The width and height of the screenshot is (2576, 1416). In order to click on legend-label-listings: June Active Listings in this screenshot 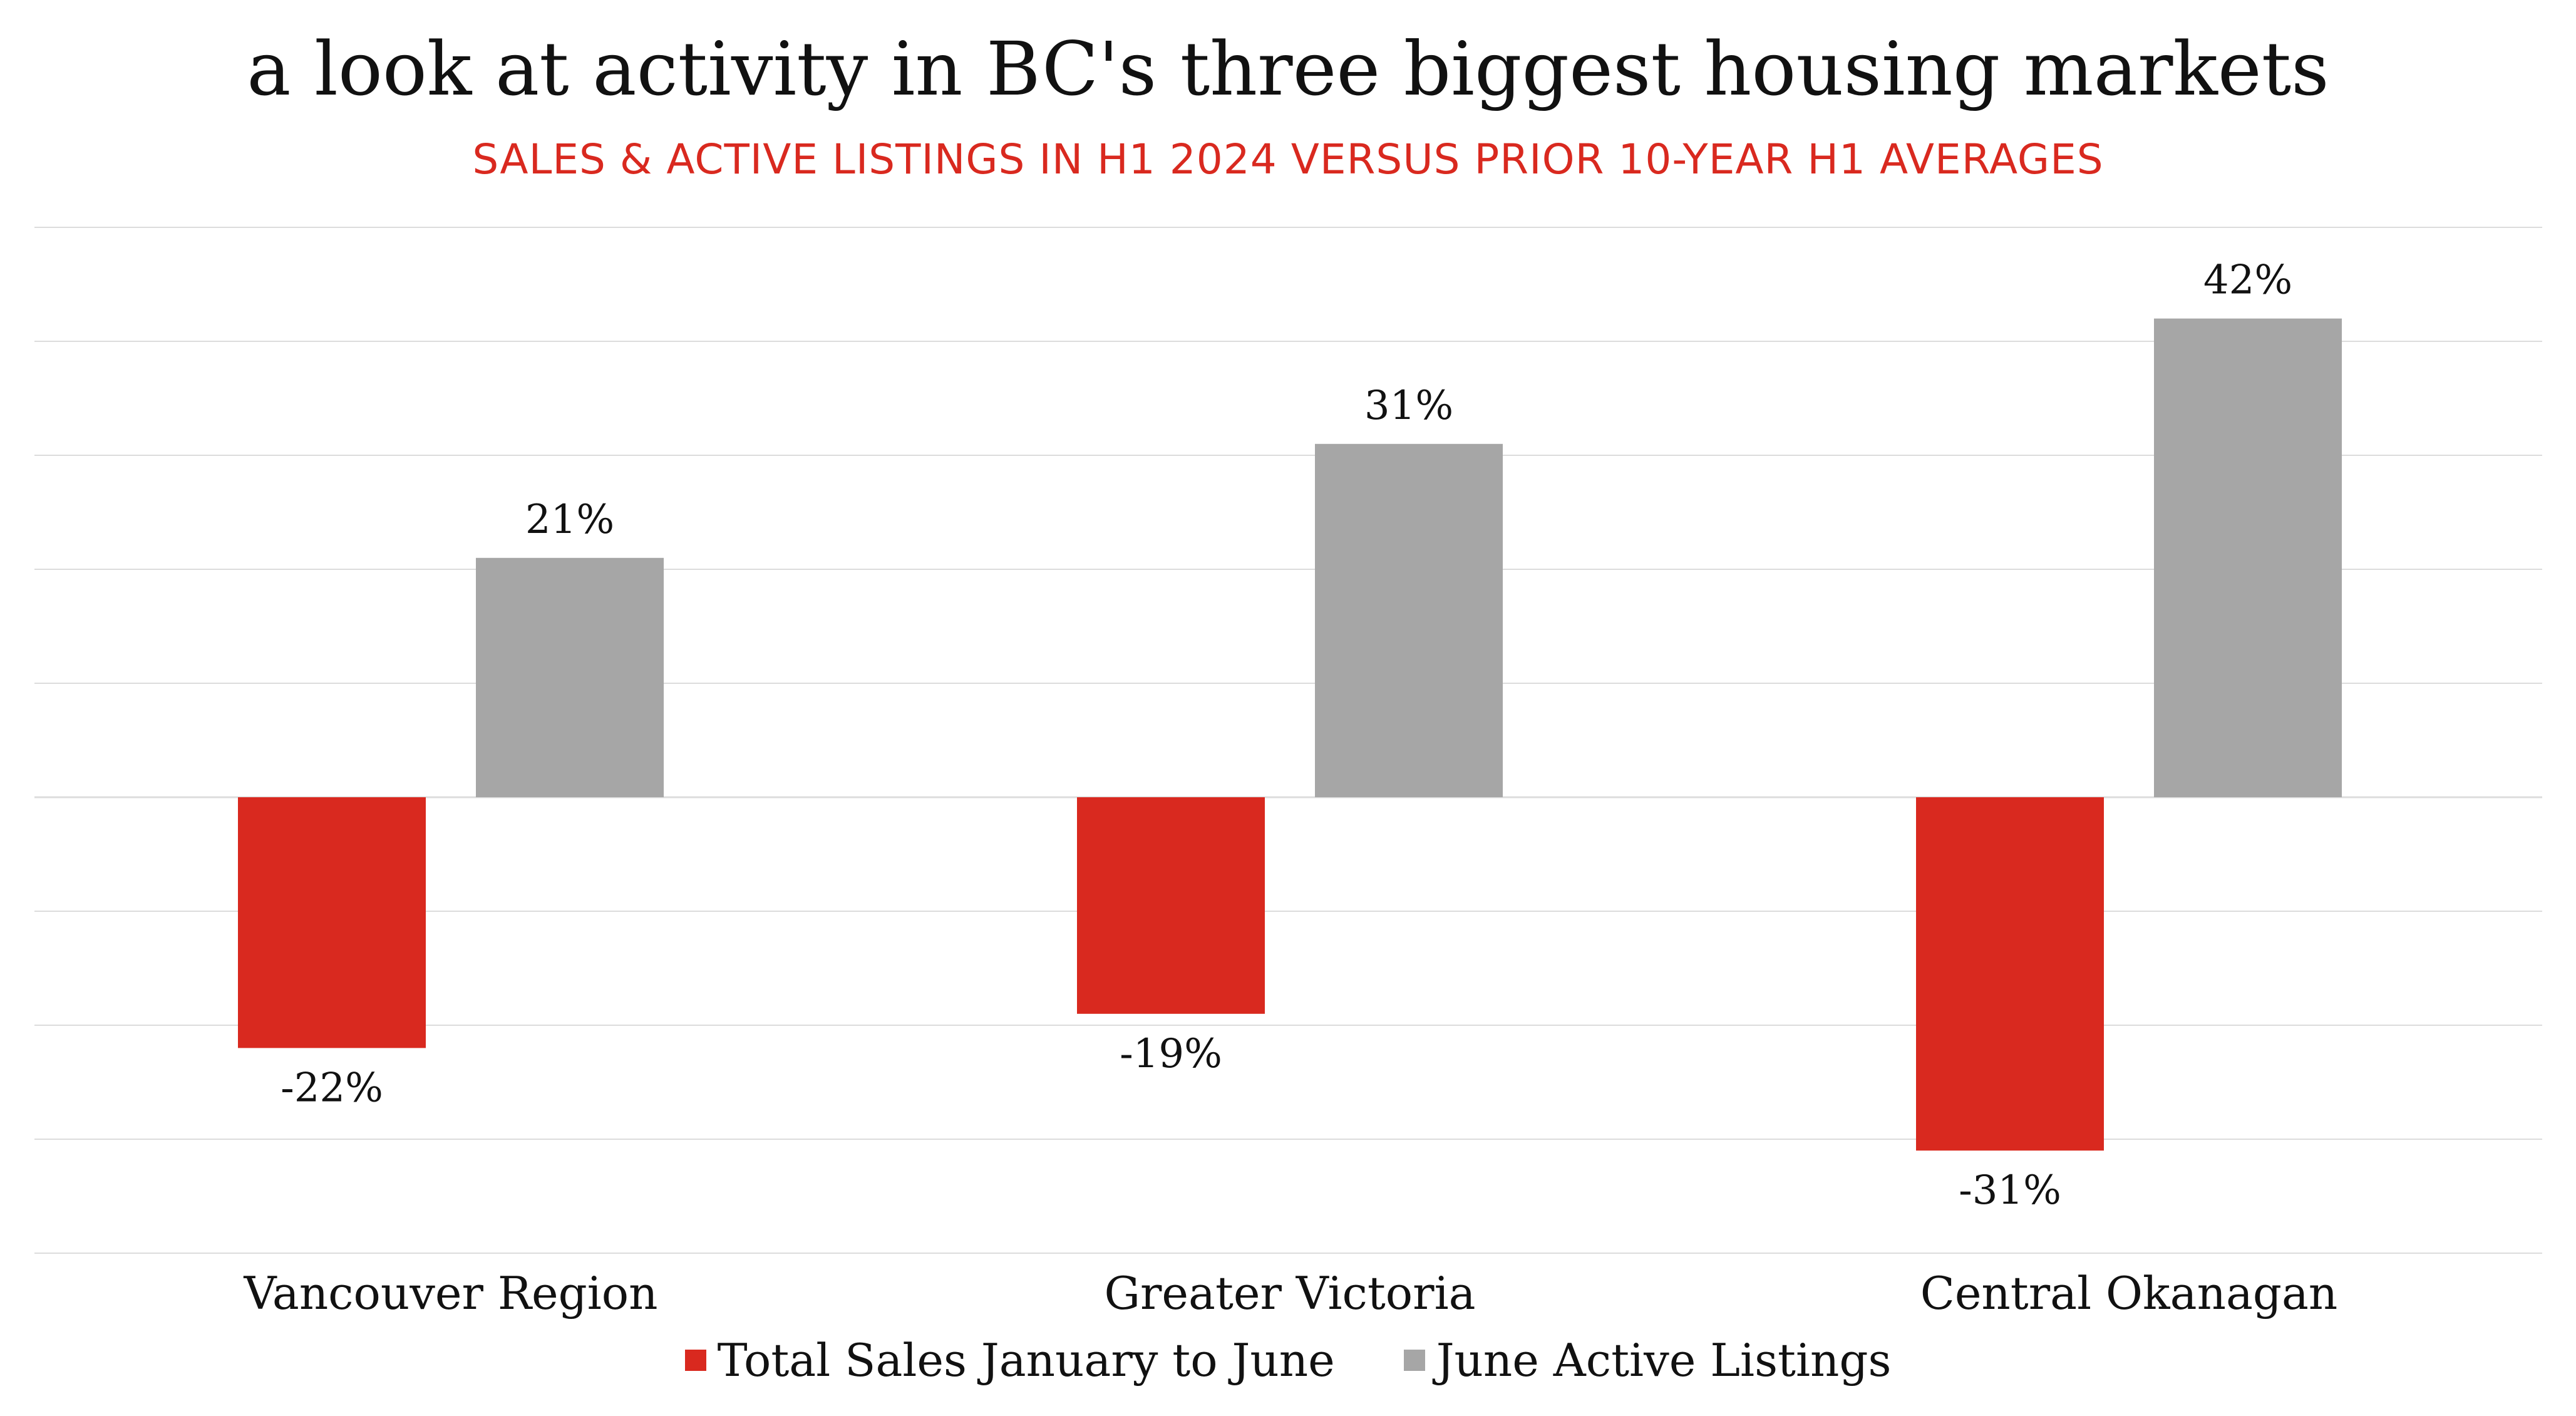, I will do `click(1664, 1360)`.